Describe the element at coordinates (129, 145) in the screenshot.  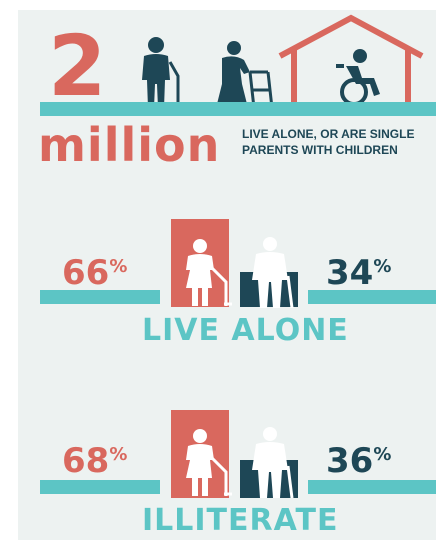
I see `headline-unit: million` at that location.